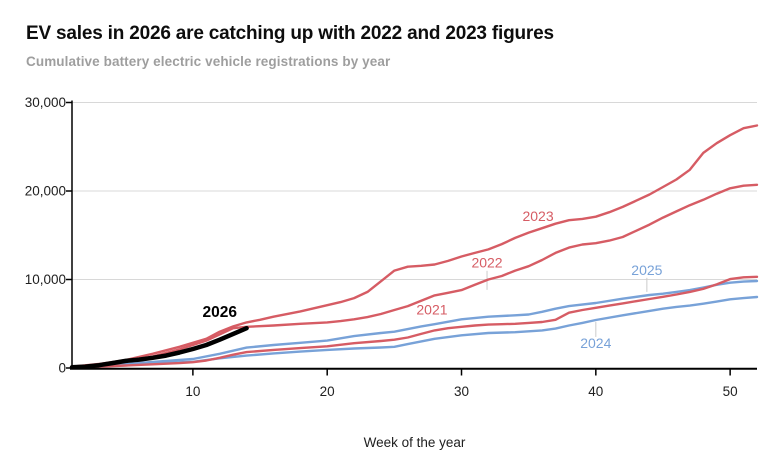 The image size is (776, 459). What do you see at coordinates (220, 312) in the screenshot?
I see `year-label-2026: 2026` at bounding box center [220, 312].